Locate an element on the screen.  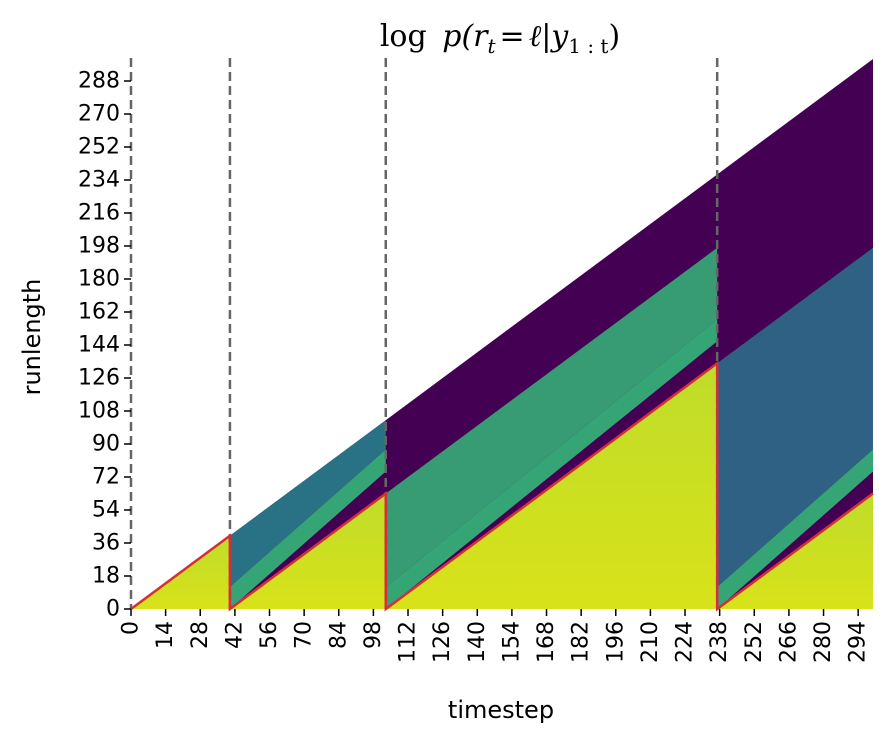
x-tick-label: 98 is located at coordinates (373, 635).